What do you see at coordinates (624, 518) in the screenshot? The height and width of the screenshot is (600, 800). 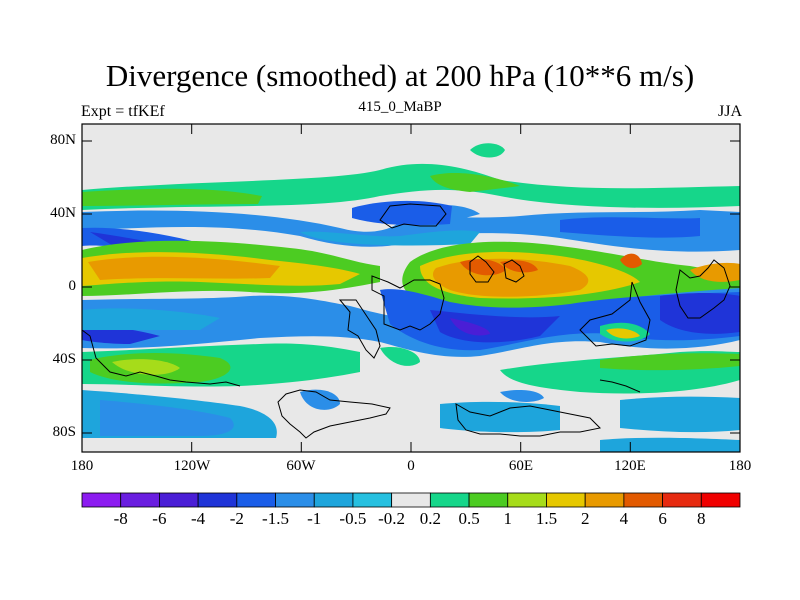 I see `colorbar-label: 4` at bounding box center [624, 518].